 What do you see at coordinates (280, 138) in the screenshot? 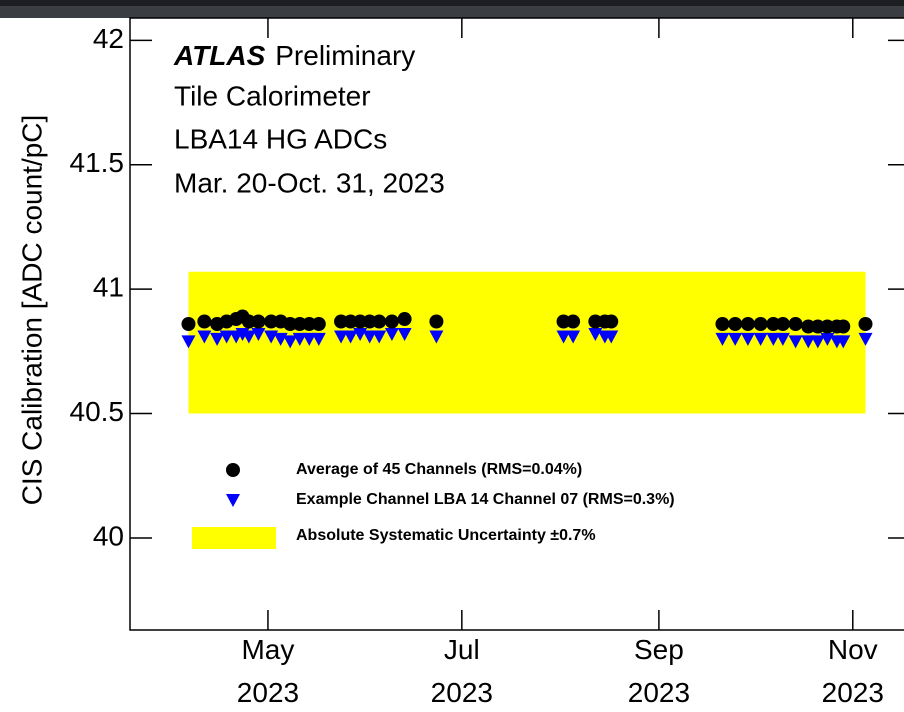
I see `annotation: LBA14 HG ADCs` at bounding box center [280, 138].